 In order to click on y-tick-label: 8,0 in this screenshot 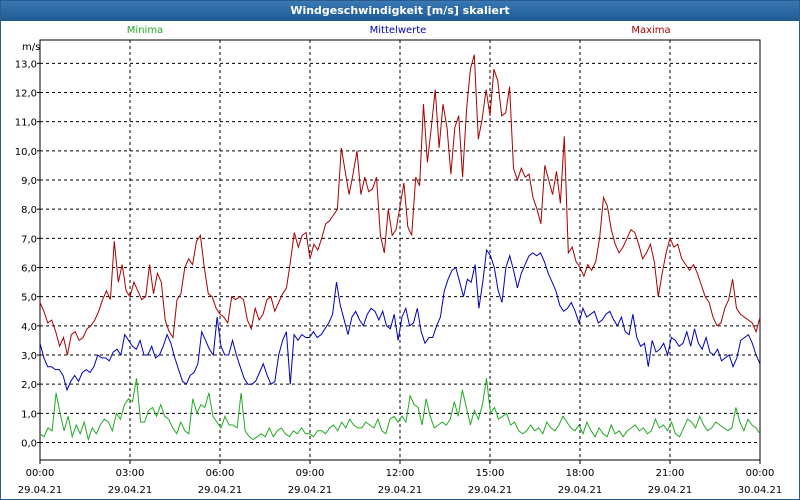, I will do `click(29, 210)`.